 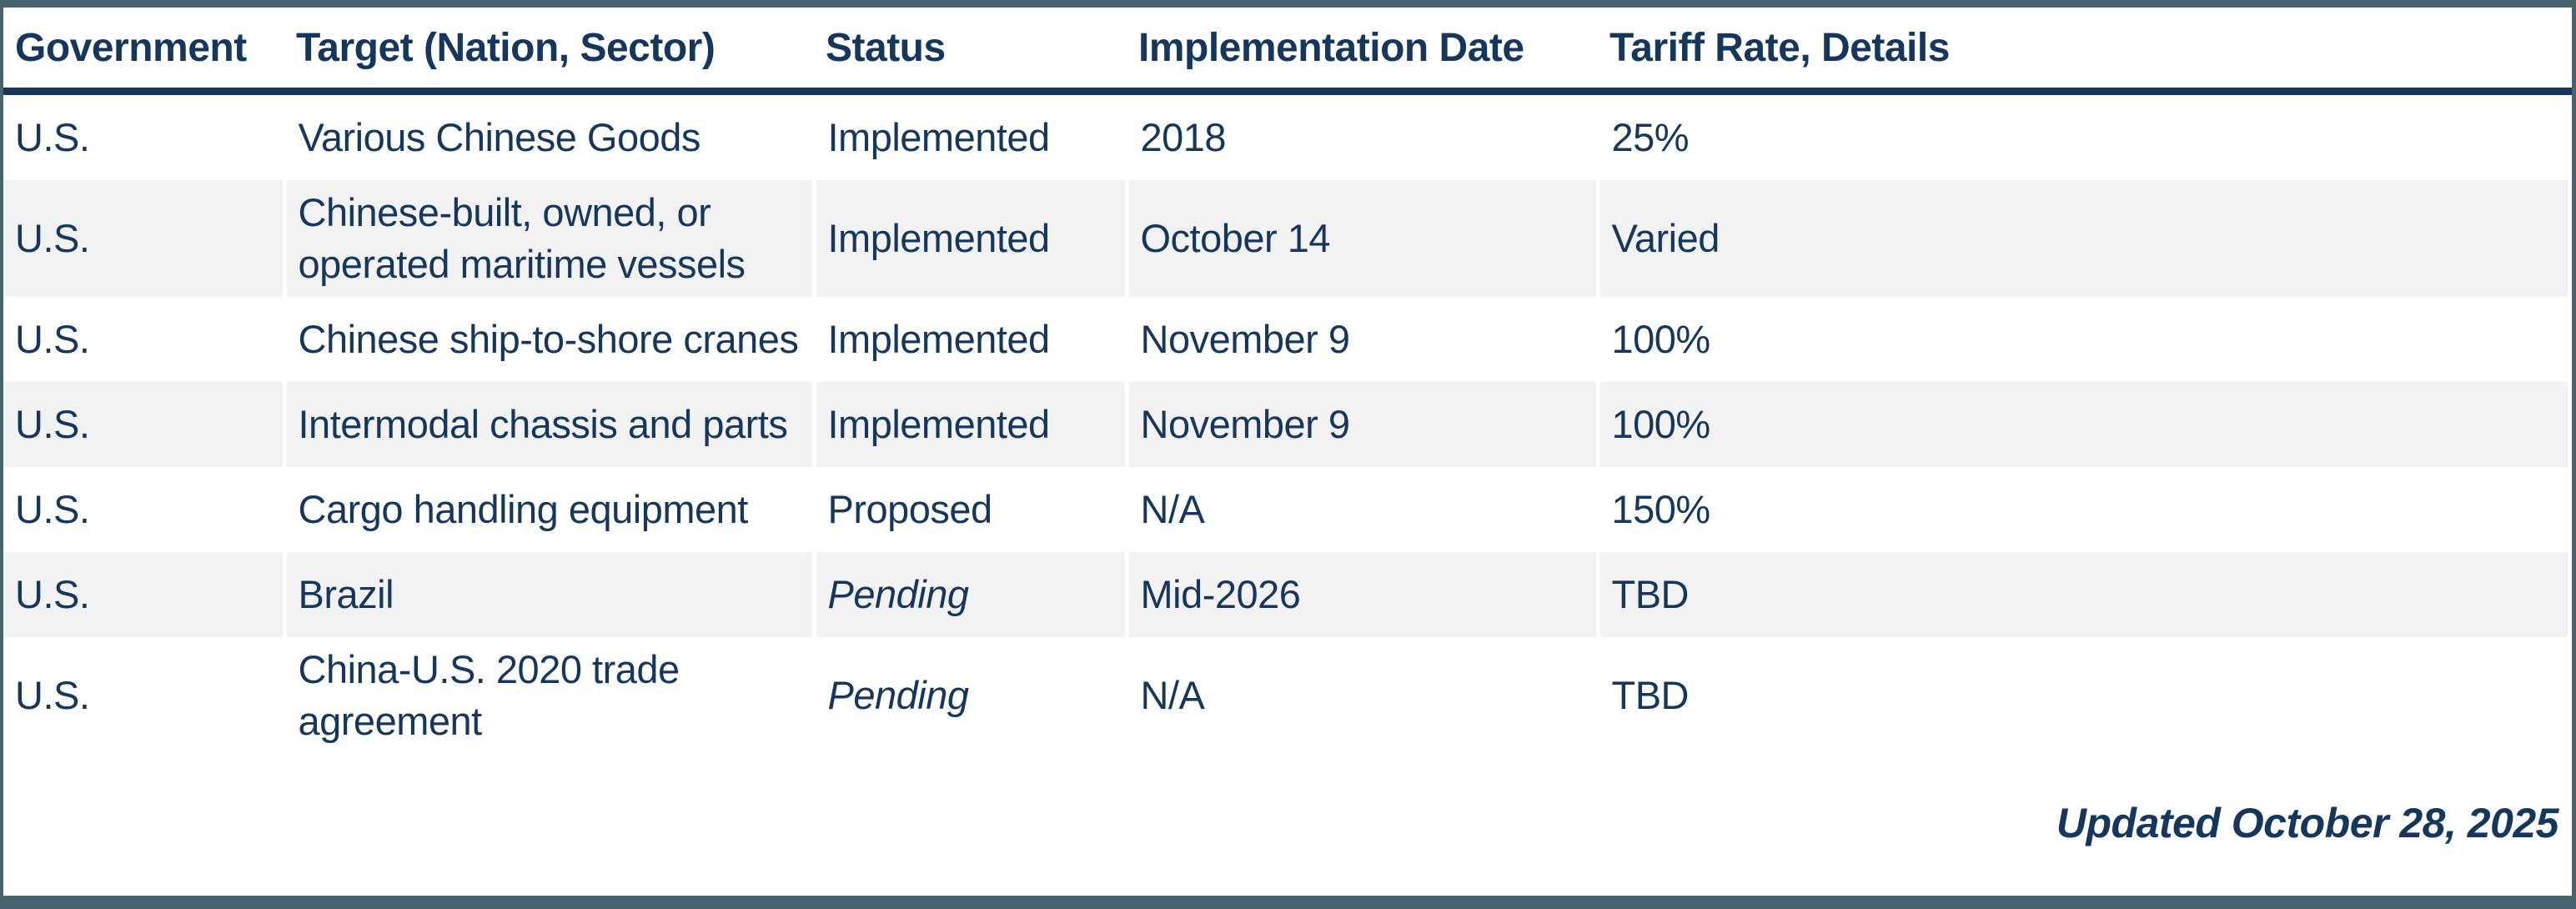 What do you see at coordinates (548, 594) in the screenshot?
I see `target-cell: Brazil` at bounding box center [548, 594].